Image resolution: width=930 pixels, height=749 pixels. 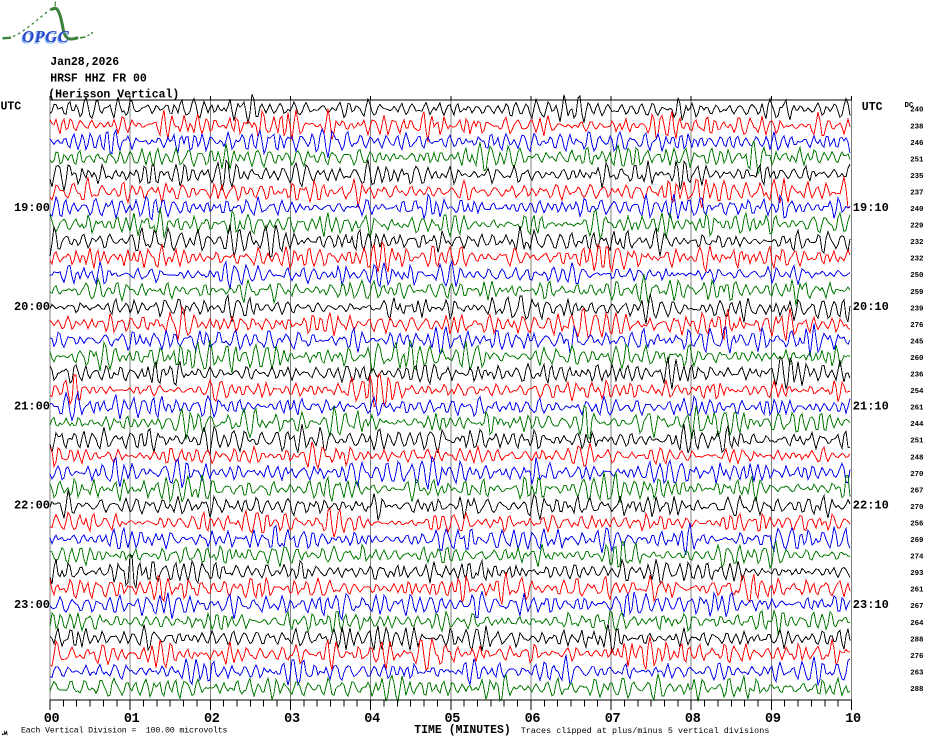 What do you see at coordinates (693, 719) in the screenshot?
I see `svg-text: 08` at bounding box center [693, 719].